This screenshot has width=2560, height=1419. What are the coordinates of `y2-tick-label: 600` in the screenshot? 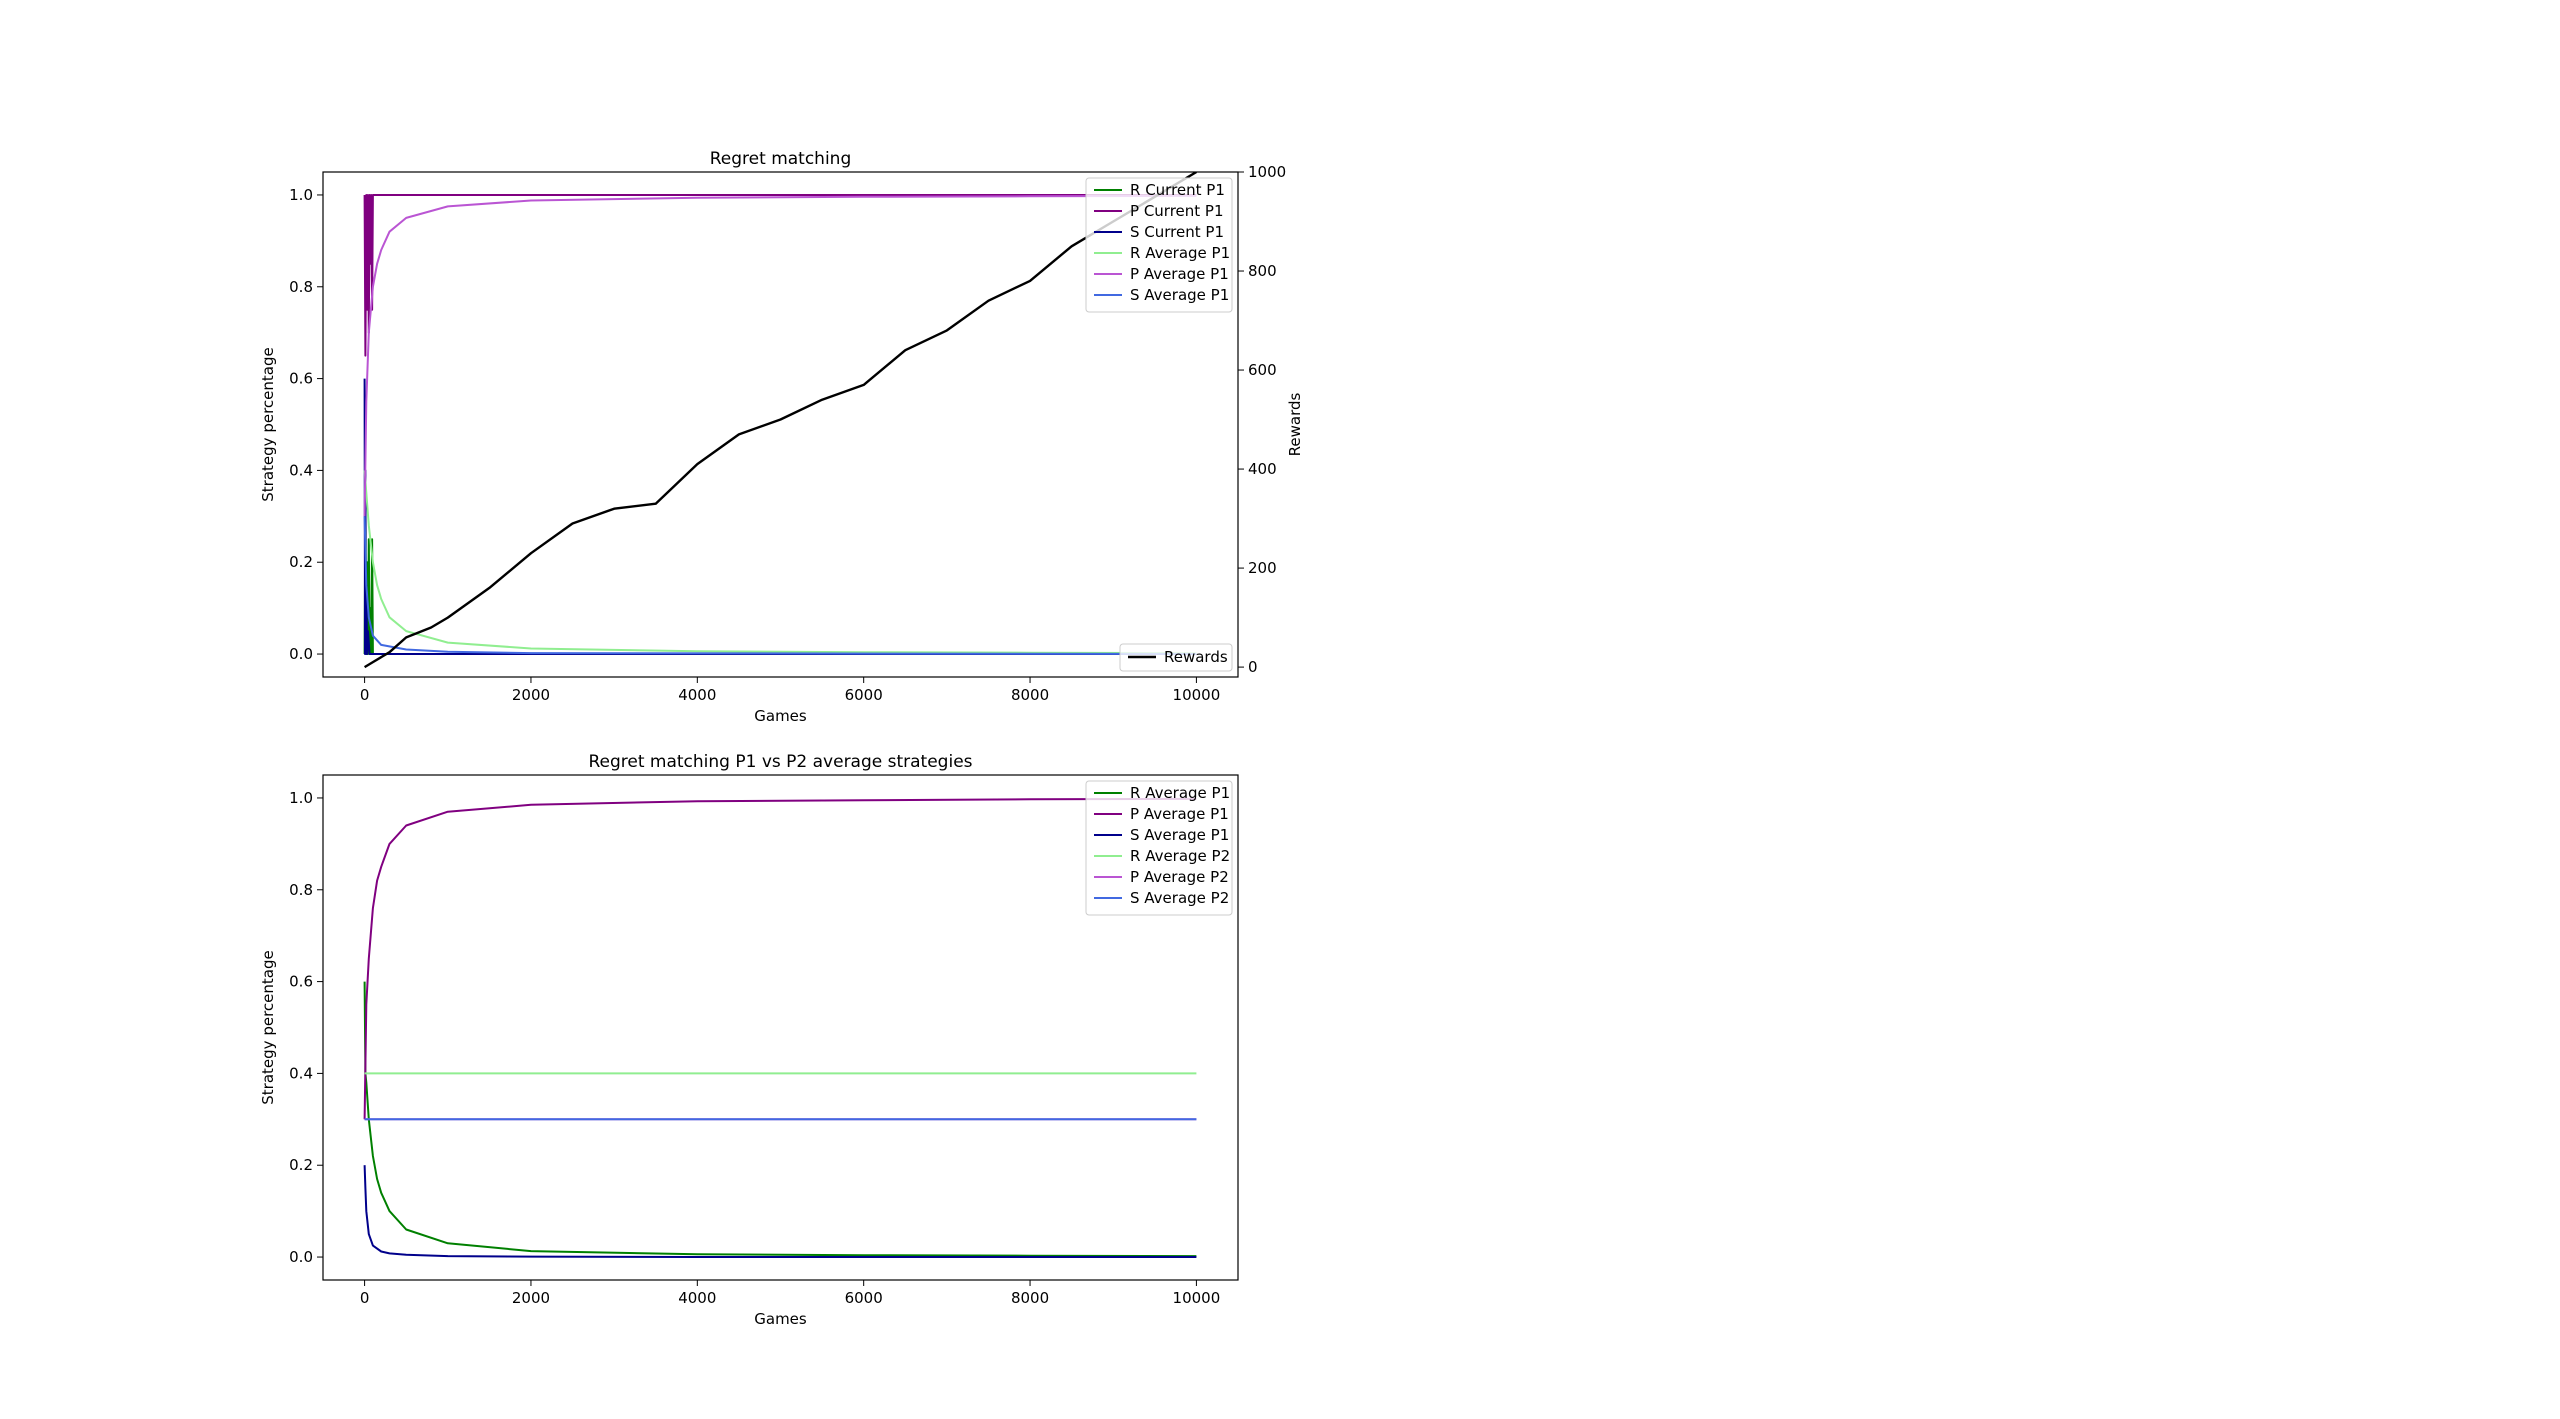 It's located at (1262, 370).